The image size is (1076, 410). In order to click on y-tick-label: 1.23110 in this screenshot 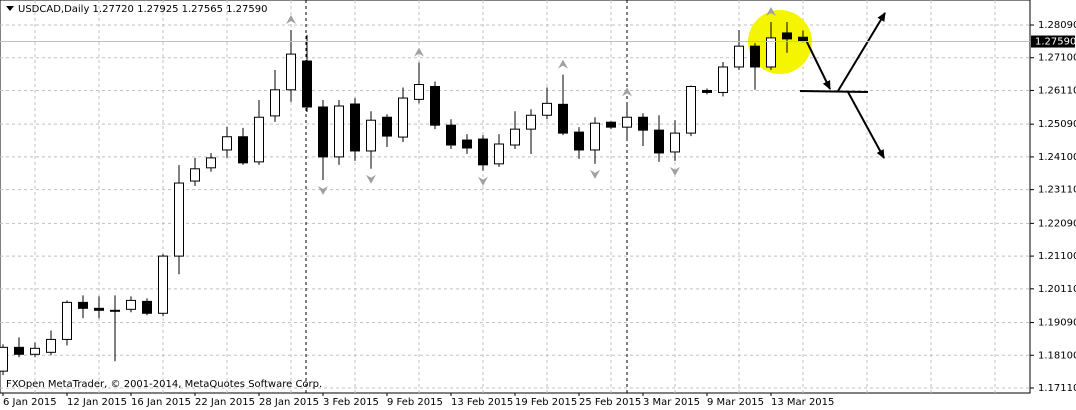, I will do `click(1057, 190)`.